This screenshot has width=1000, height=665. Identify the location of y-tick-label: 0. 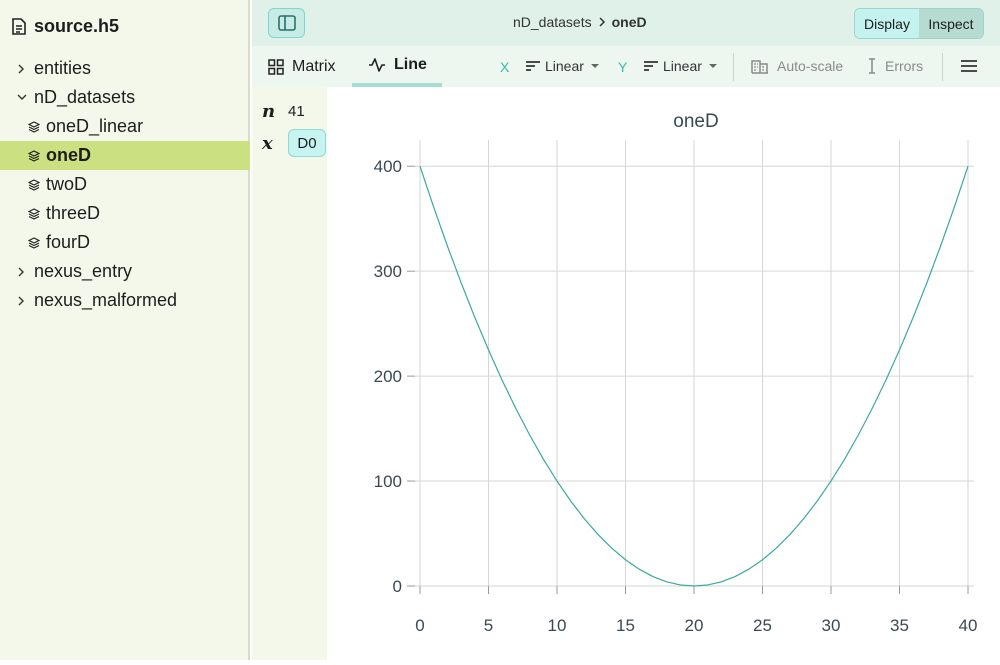
(397, 586).